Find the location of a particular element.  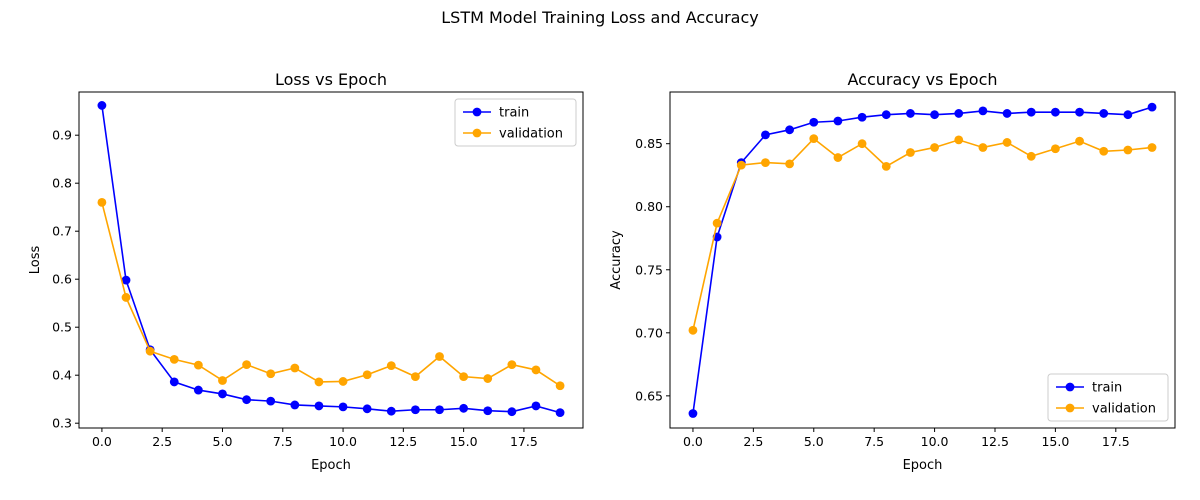

accuracy-legend: train validation is located at coordinates (1108, 397).